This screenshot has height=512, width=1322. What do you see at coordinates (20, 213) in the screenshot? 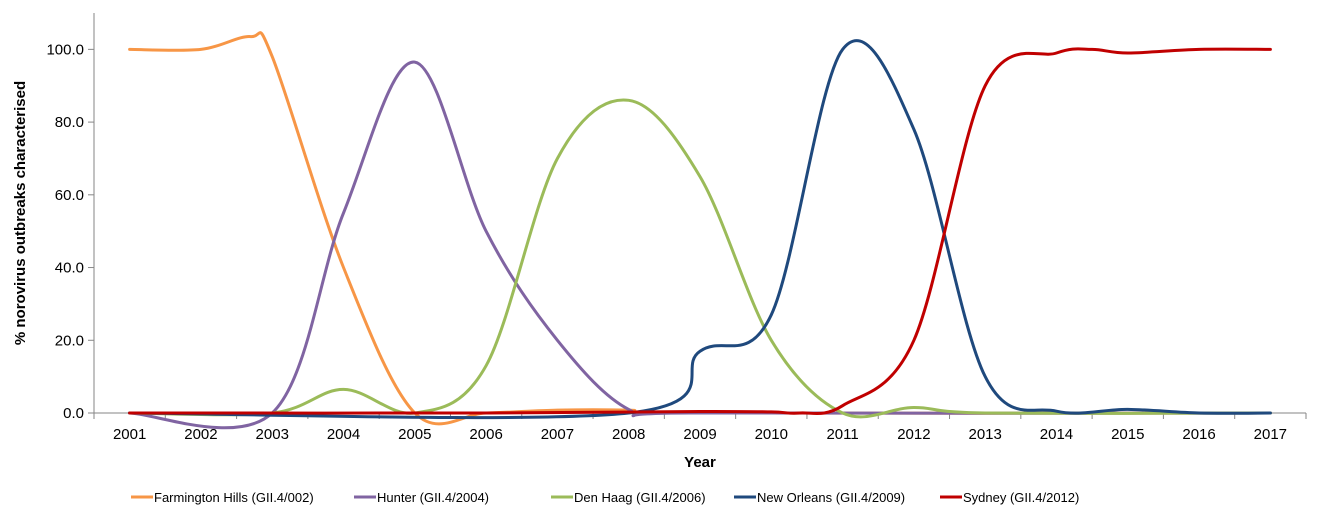
I see `y-axis-title: % norovirus outbreaks characterised` at bounding box center [20, 213].